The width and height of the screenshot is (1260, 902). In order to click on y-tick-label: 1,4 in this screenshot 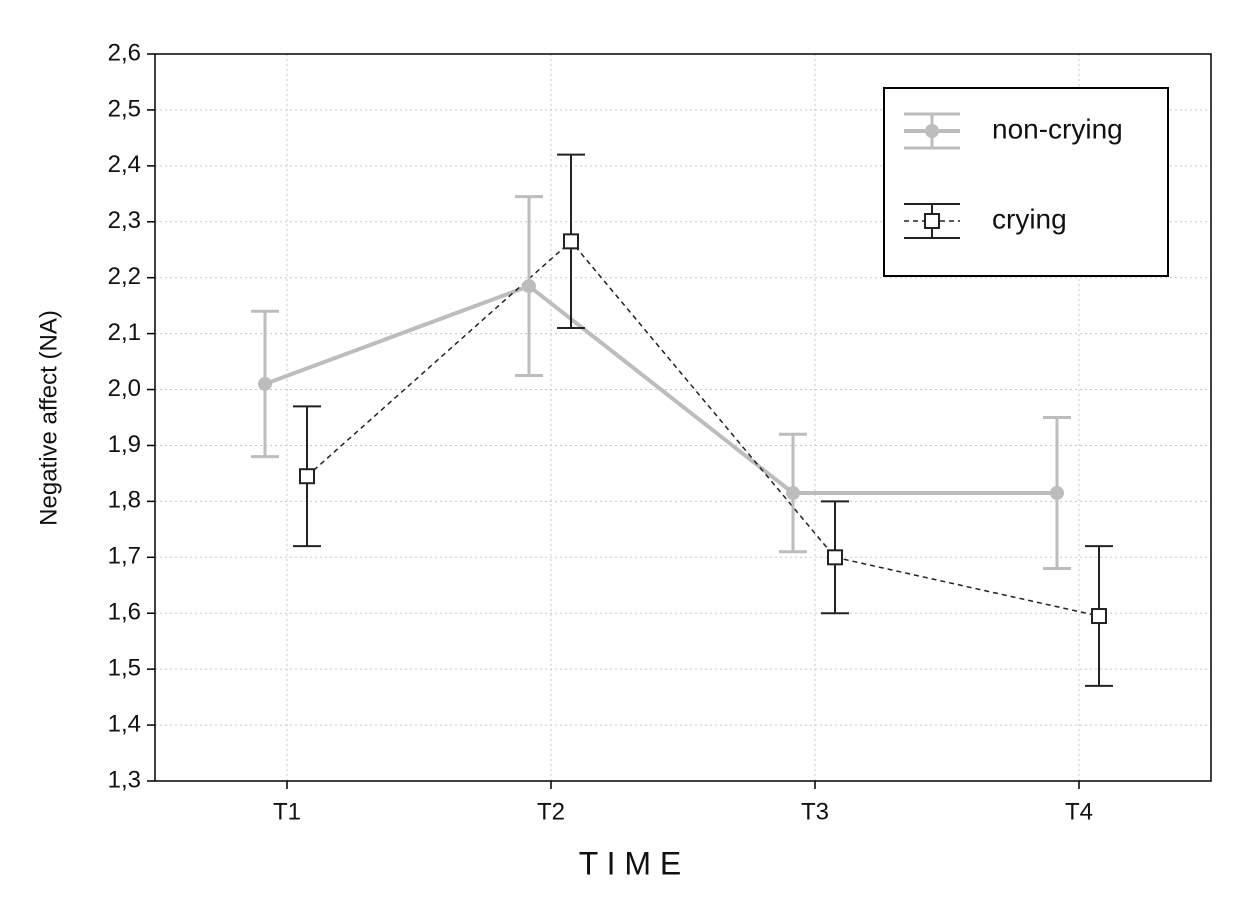, I will do `click(124, 723)`.